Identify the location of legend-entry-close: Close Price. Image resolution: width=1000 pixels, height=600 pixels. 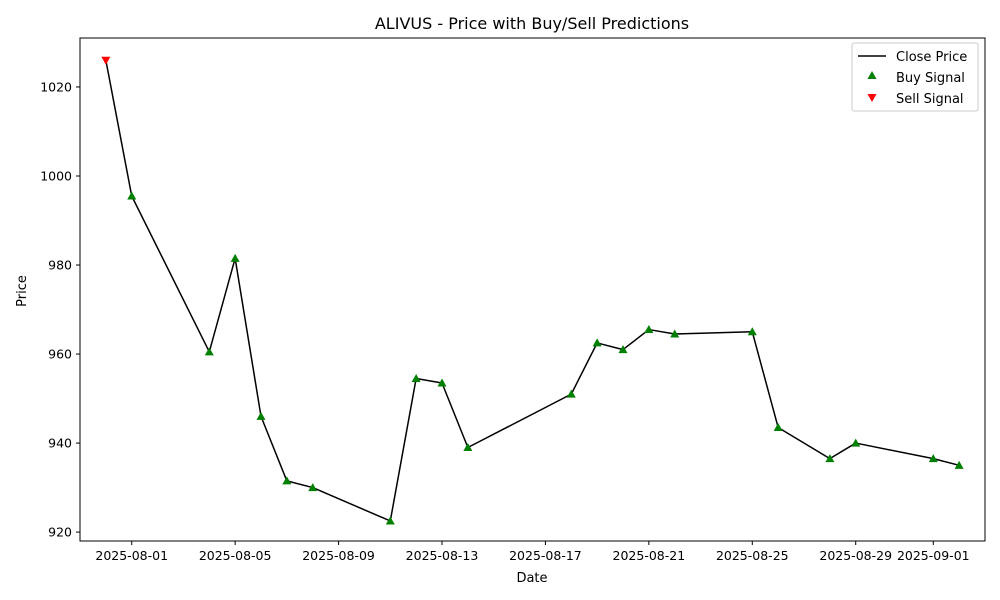
(931, 57).